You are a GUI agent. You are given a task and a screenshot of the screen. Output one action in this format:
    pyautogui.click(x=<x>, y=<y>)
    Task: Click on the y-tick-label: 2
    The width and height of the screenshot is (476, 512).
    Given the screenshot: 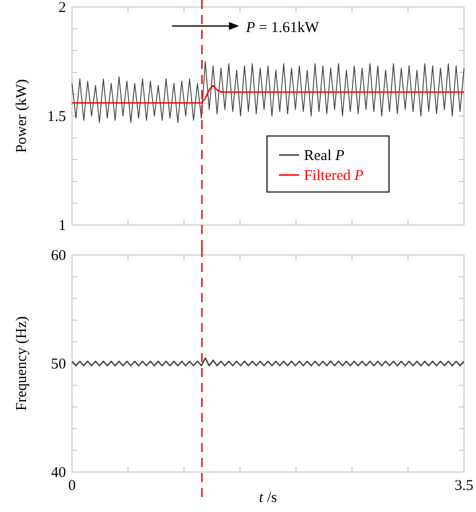 What is the action you would take?
    pyautogui.click(x=62, y=8)
    